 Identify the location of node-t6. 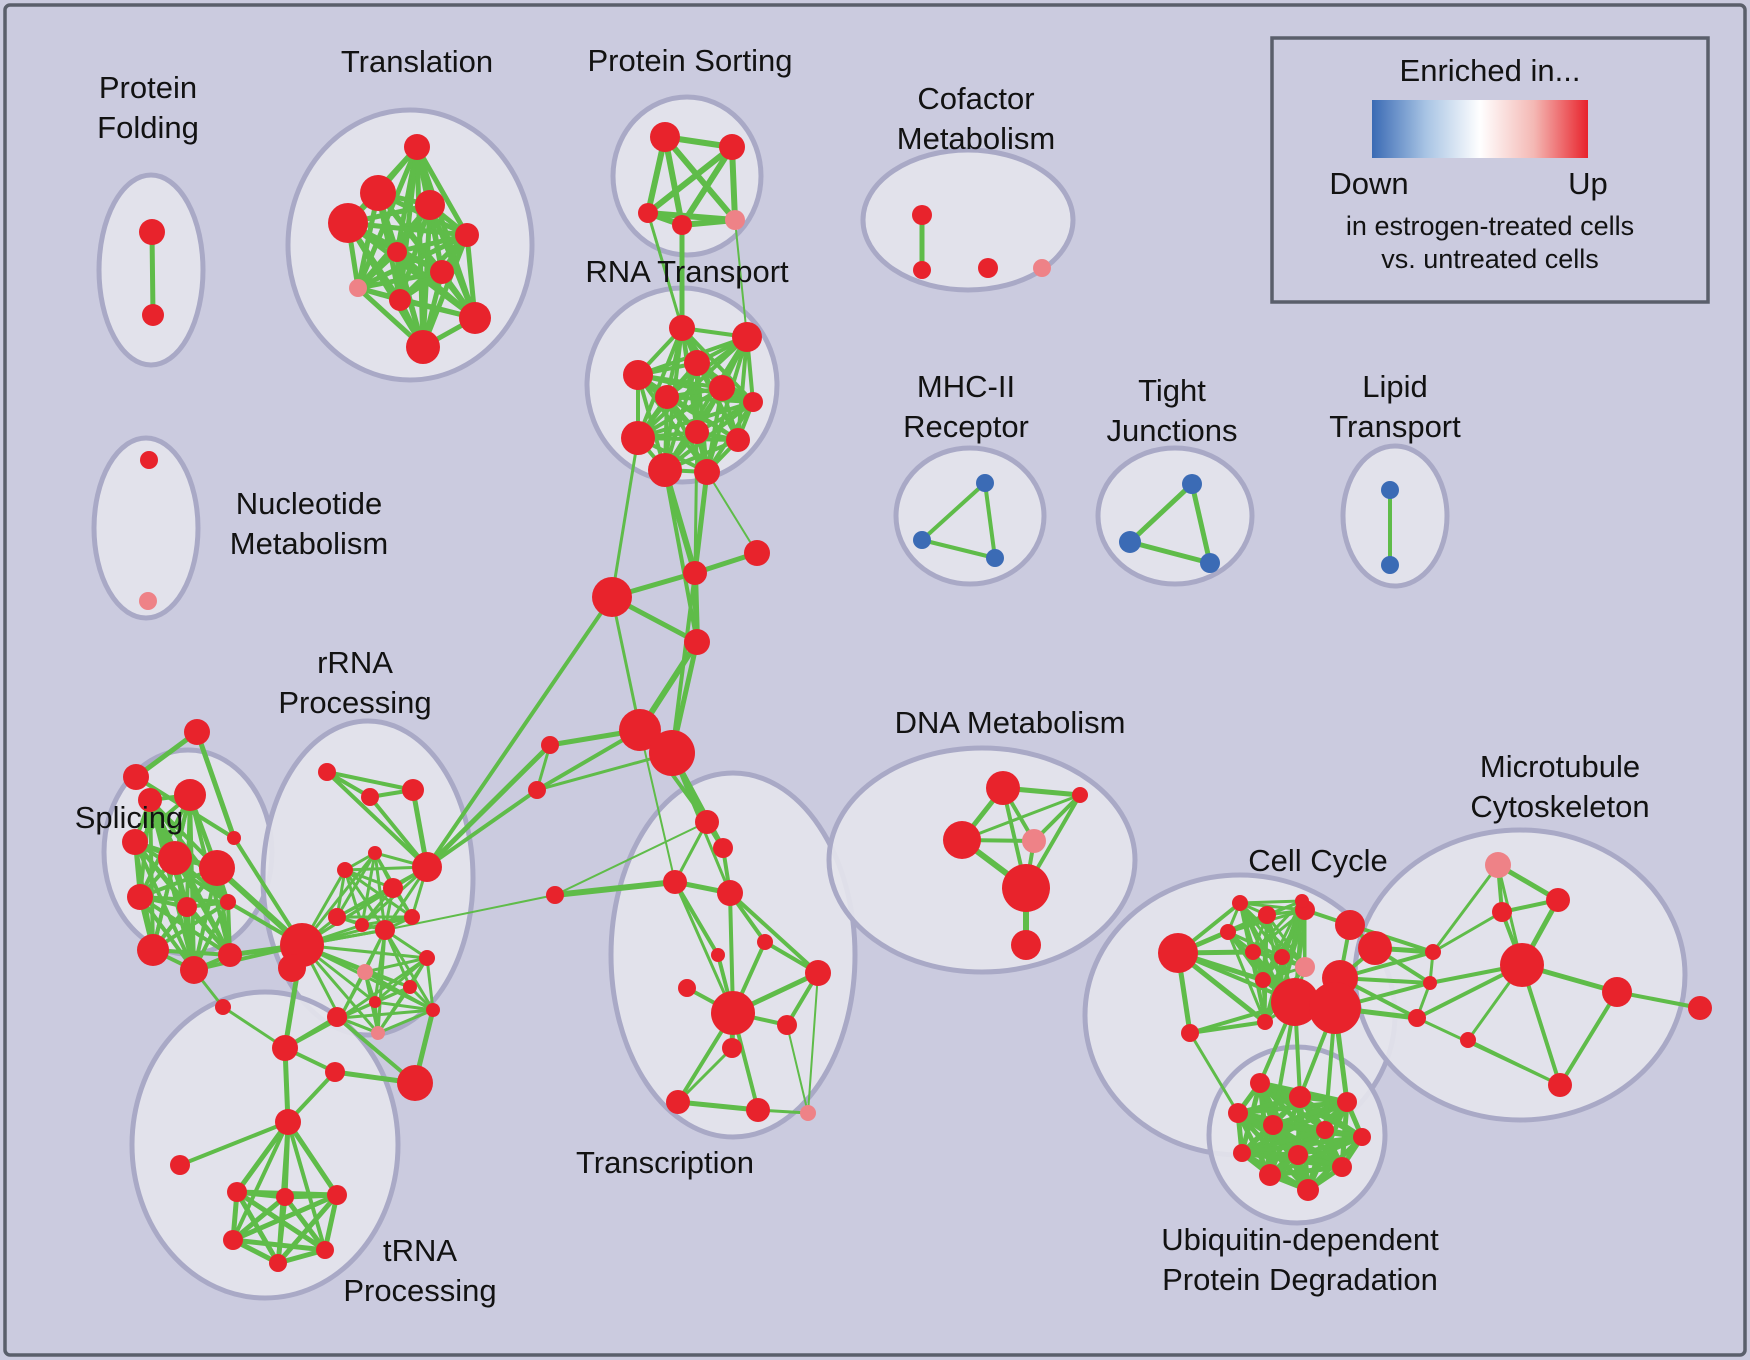
(397, 252).